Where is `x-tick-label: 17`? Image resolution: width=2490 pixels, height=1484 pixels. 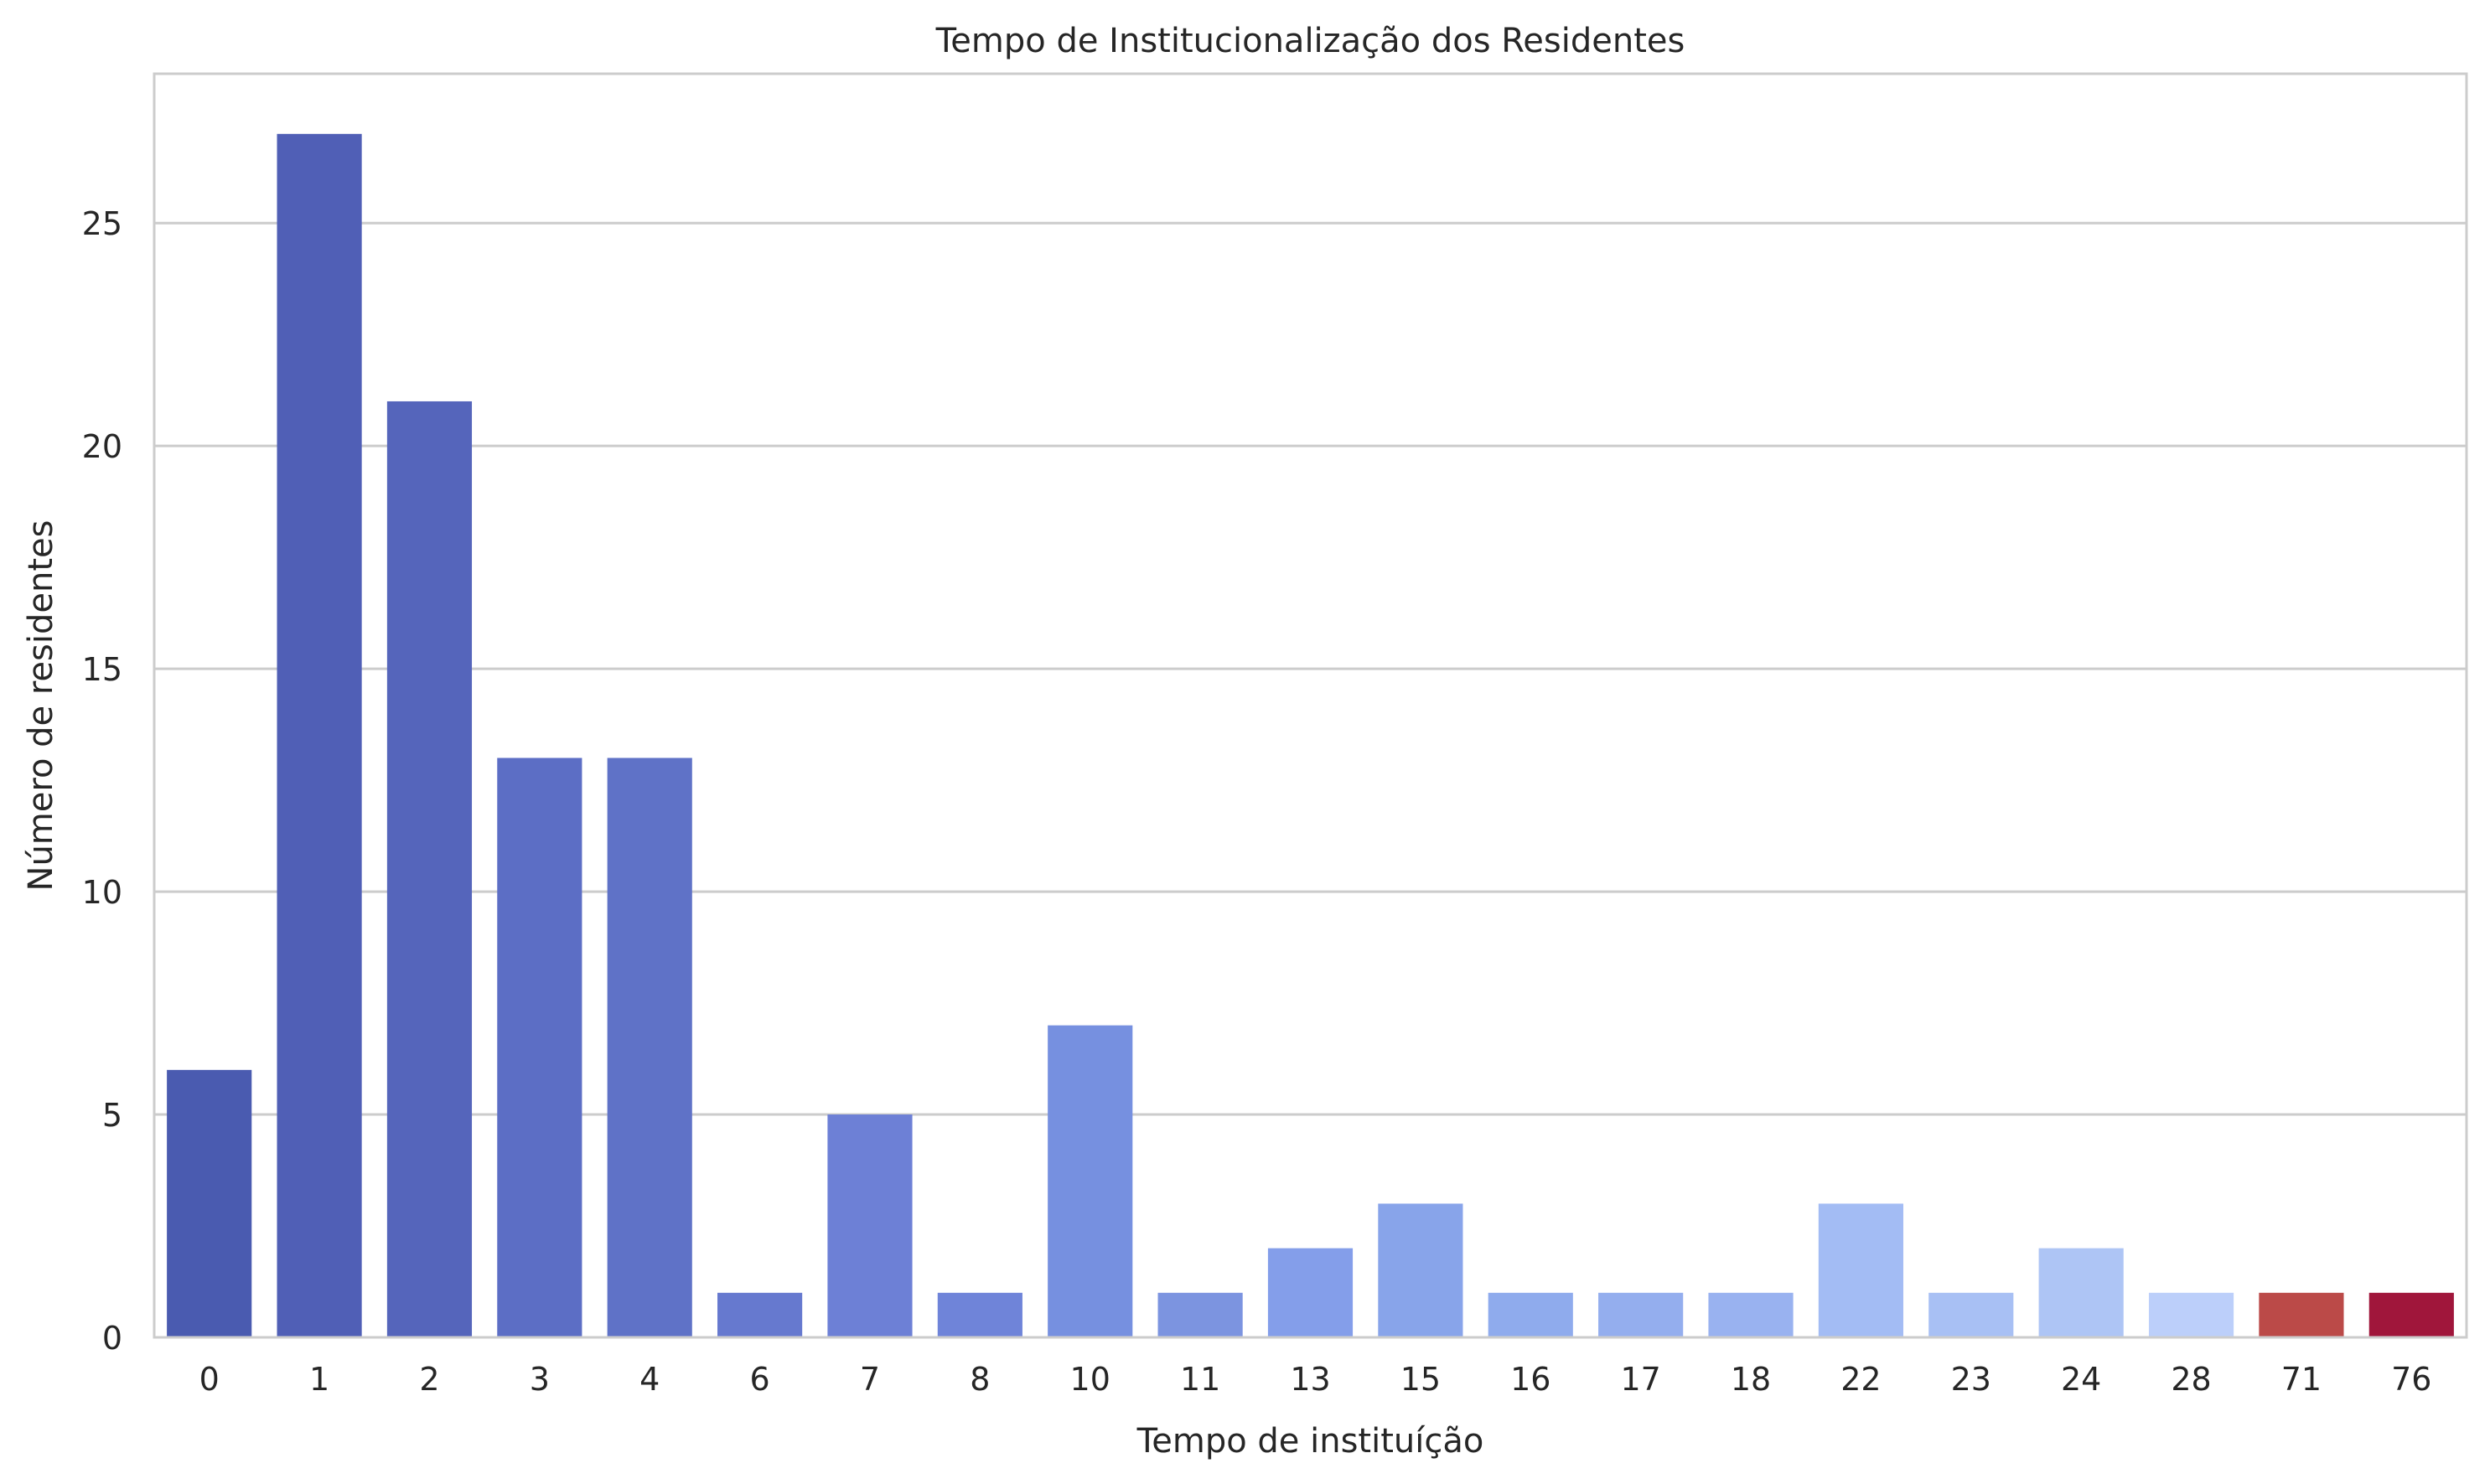
x-tick-label: 17 is located at coordinates (1640, 1379).